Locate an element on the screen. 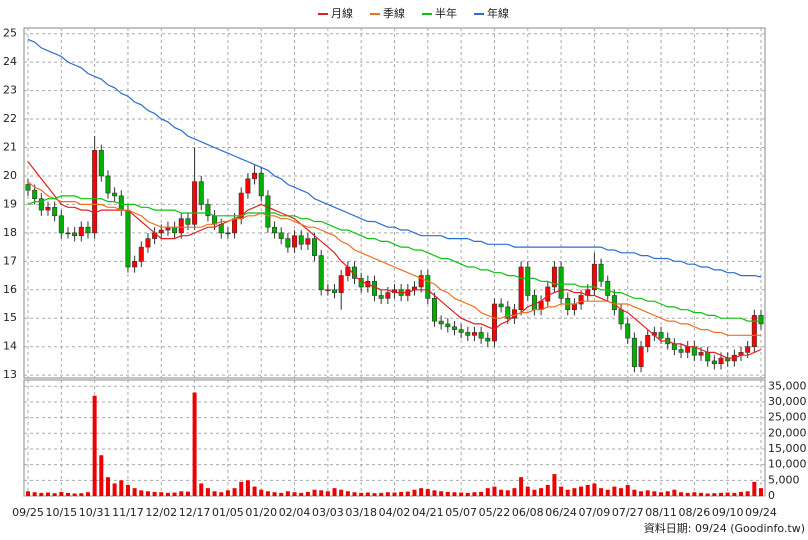 This screenshot has height=540, width=808. y-tick-label: 23 is located at coordinates (10, 90).